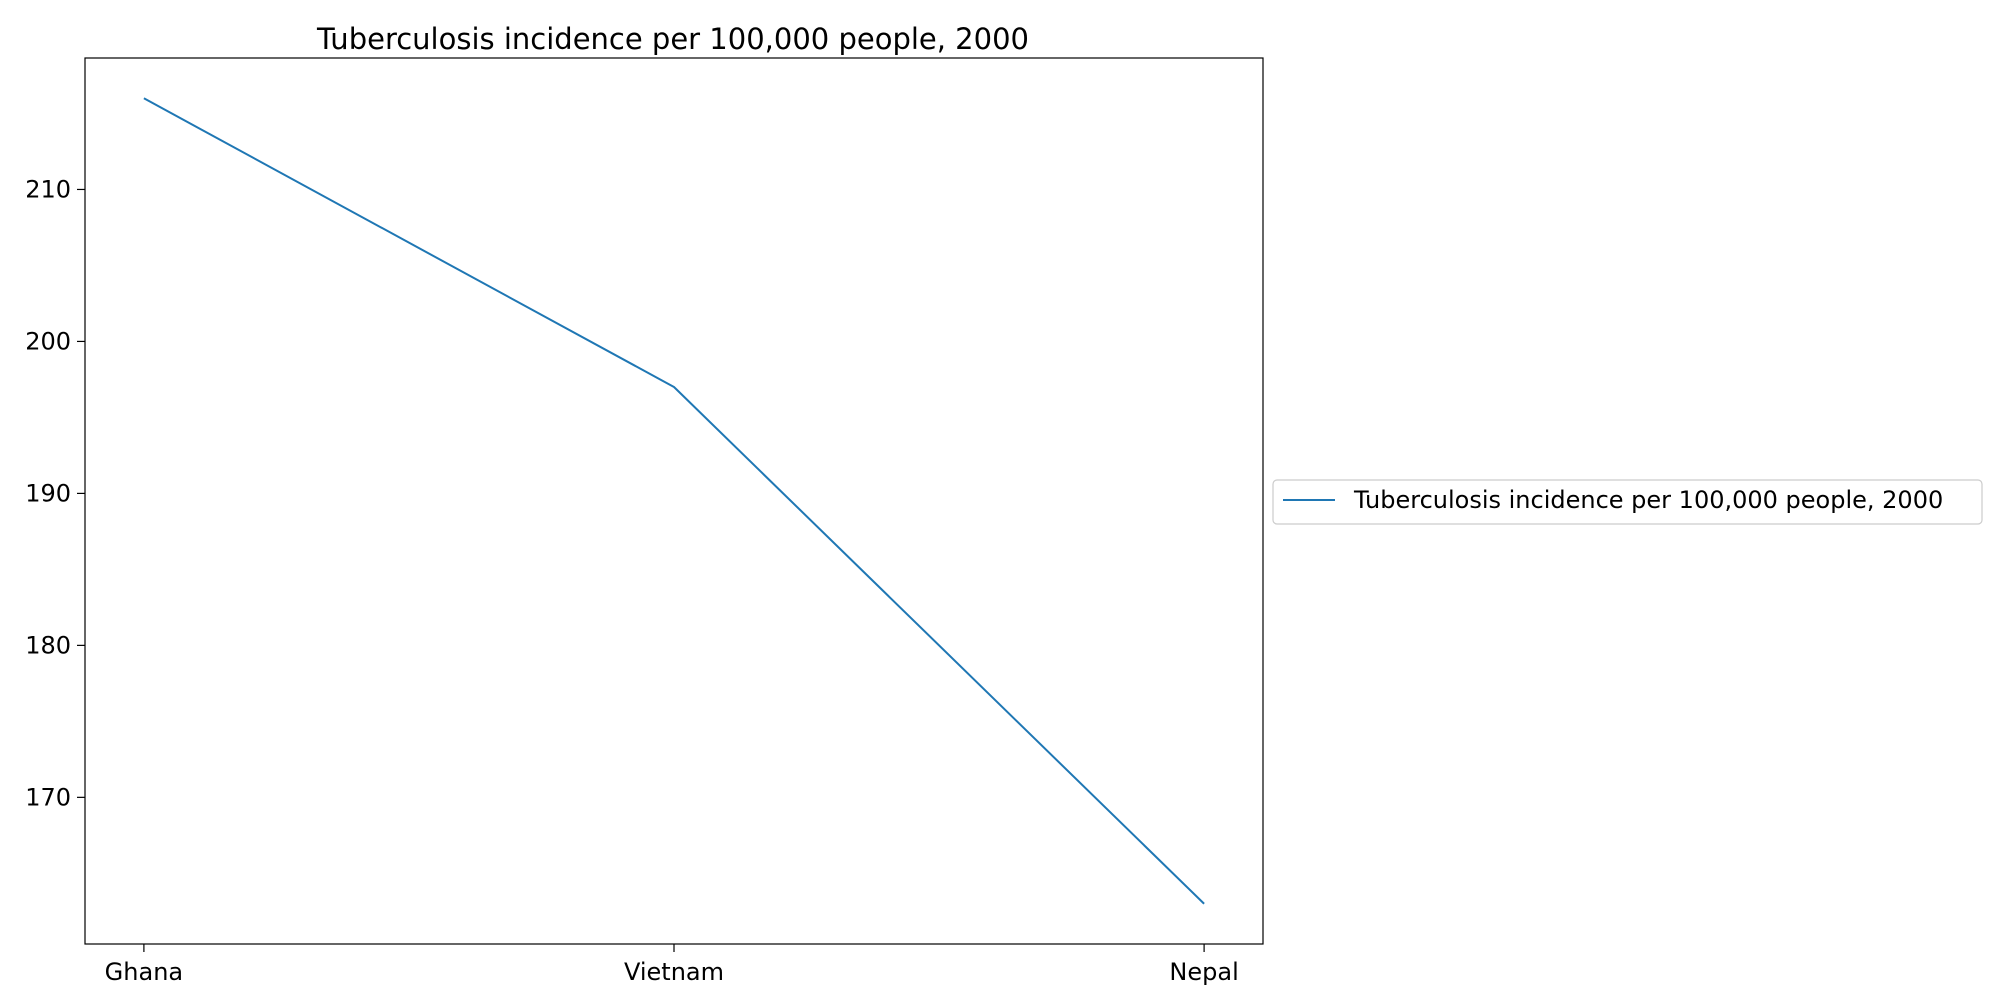  I want to click on y-tick-label: 170, so click(48, 797).